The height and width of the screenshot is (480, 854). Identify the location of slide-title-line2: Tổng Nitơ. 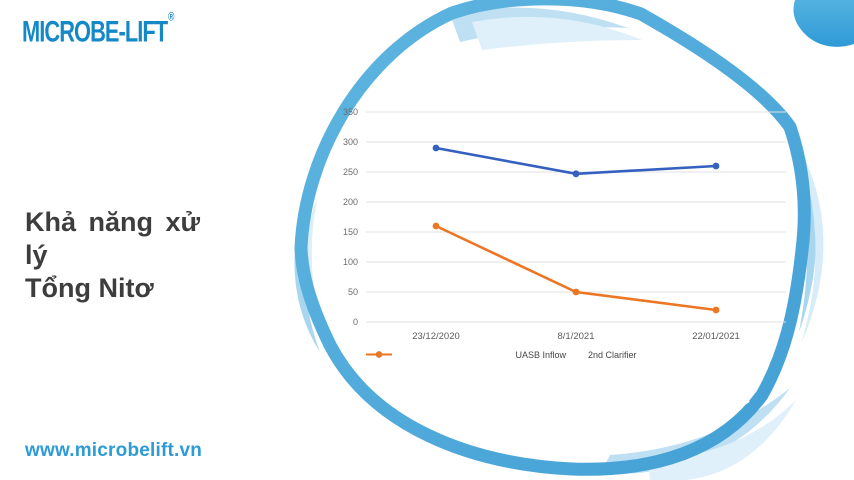
(89, 288).